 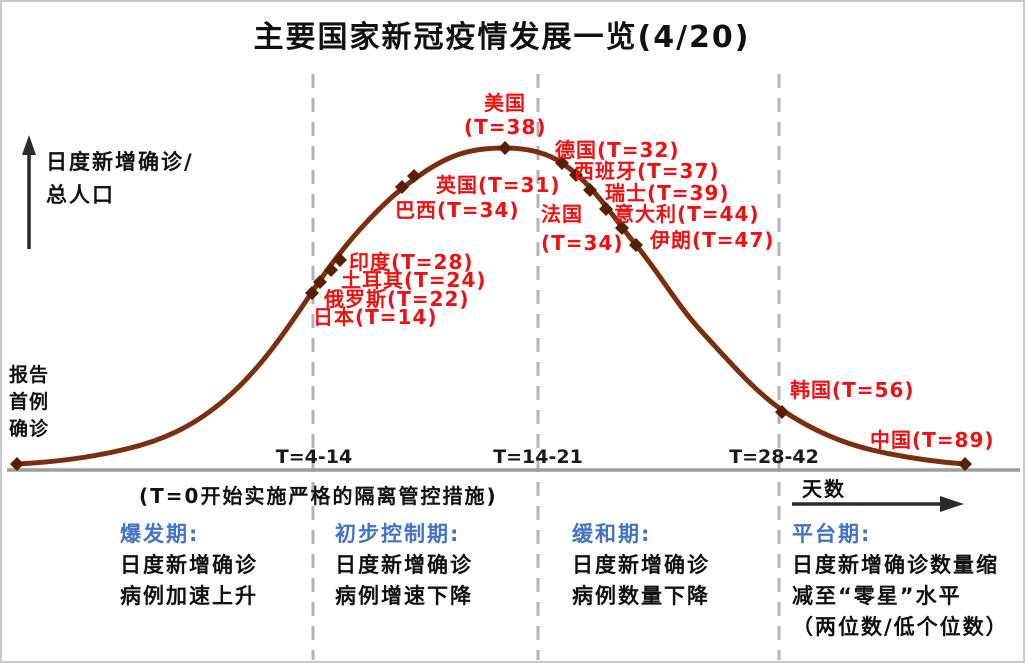 I want to click on y-axis-label-line1: 日度新增确诊/, so click(x=120, y=162).